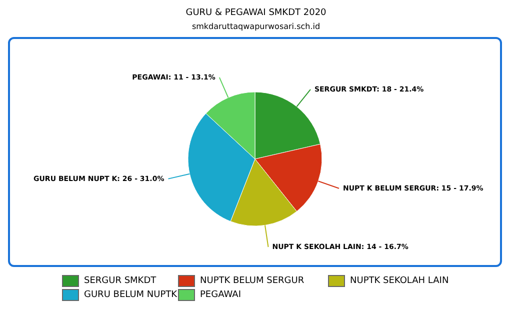 This screenshot has width=512, height=330. I want to click on chart-title: GURU & PEGAWAI SMKDT 2020, so click(256, 13).